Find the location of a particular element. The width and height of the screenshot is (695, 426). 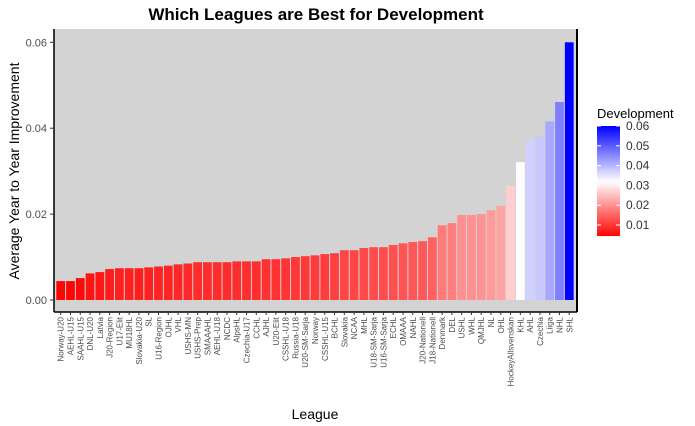

bar-OHL is located at coordinates (501, 252).